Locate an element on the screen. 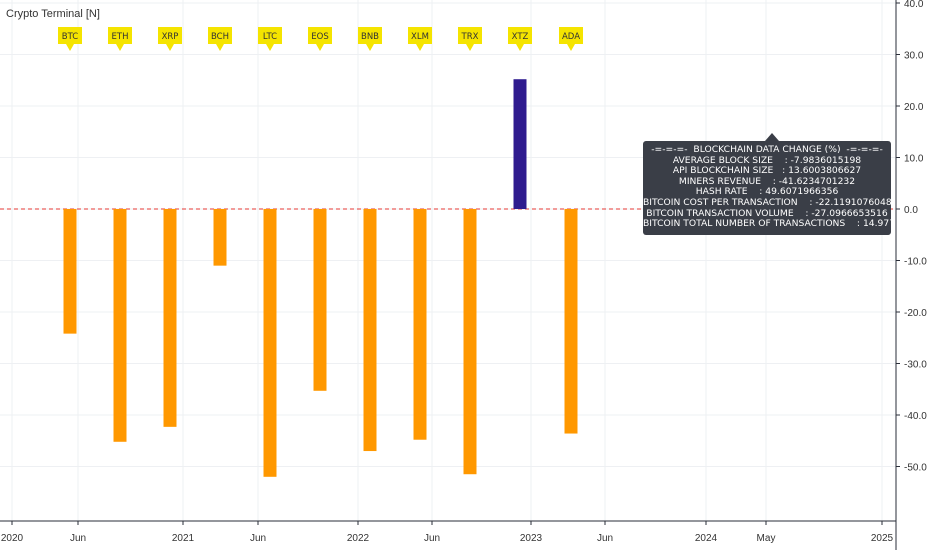 Image resolution: width=932 pixels, height=550 pixels. flag-eth: ETH is located at coordinates (120, 39).